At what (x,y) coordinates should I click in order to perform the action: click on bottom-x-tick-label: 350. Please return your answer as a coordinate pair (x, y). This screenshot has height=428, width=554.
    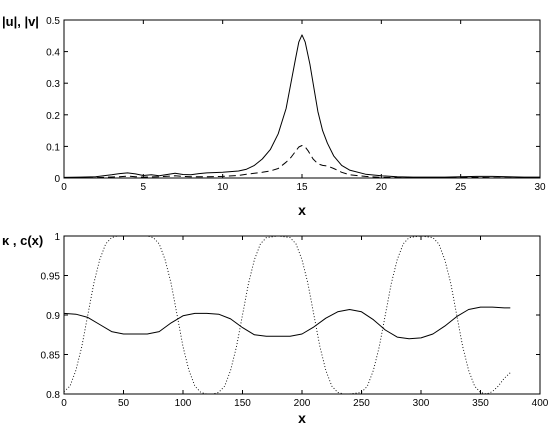
    Looking at the image, I should click on (480, 403).